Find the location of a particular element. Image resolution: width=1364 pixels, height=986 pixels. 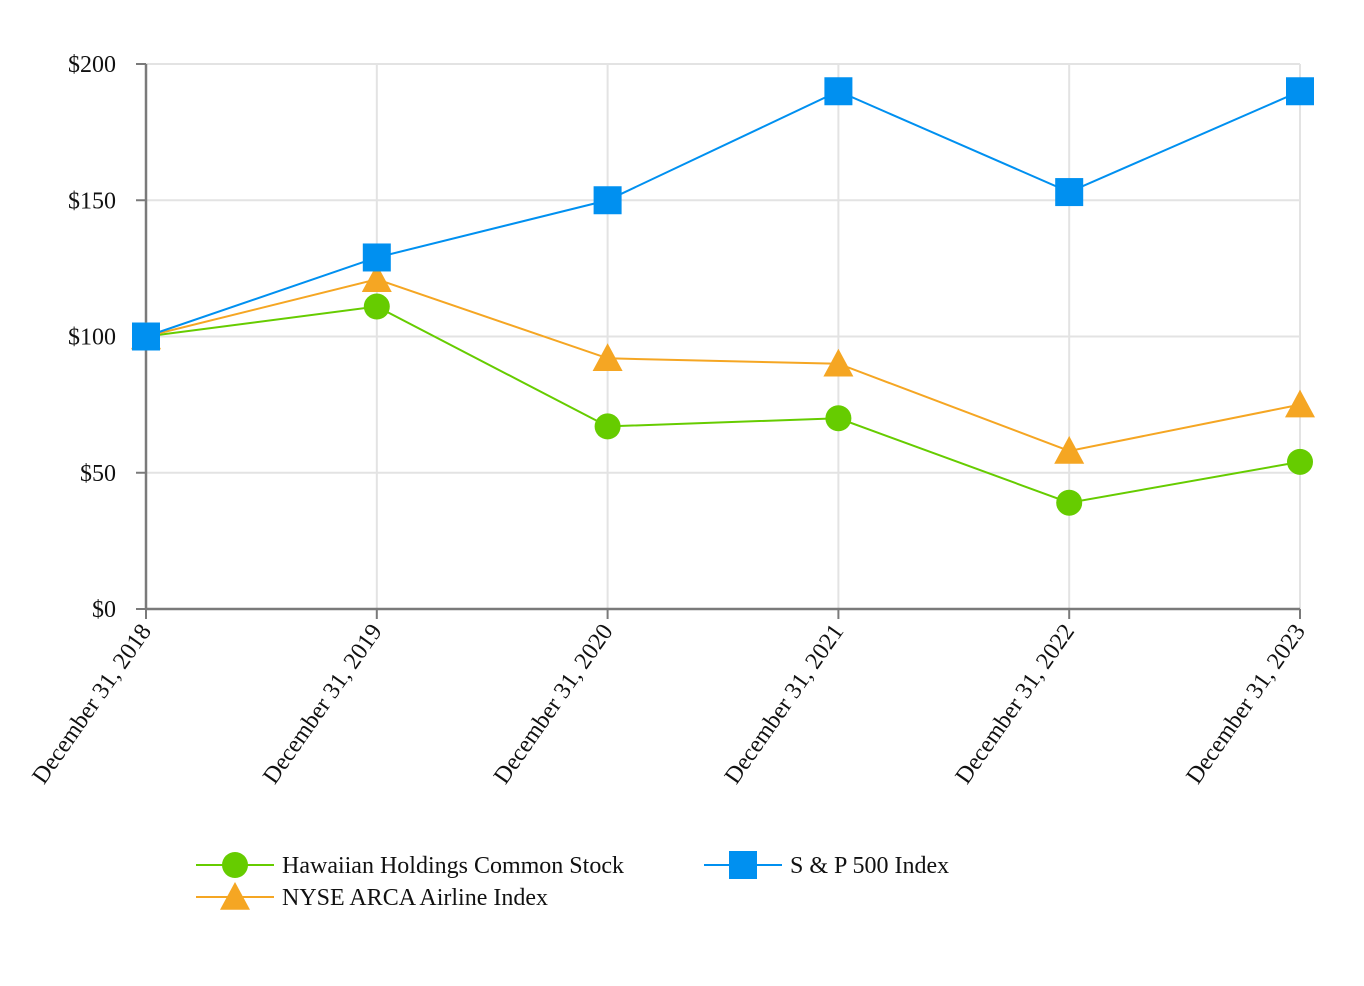

y-tick-label: $50 is located at coordinates (98, 474).